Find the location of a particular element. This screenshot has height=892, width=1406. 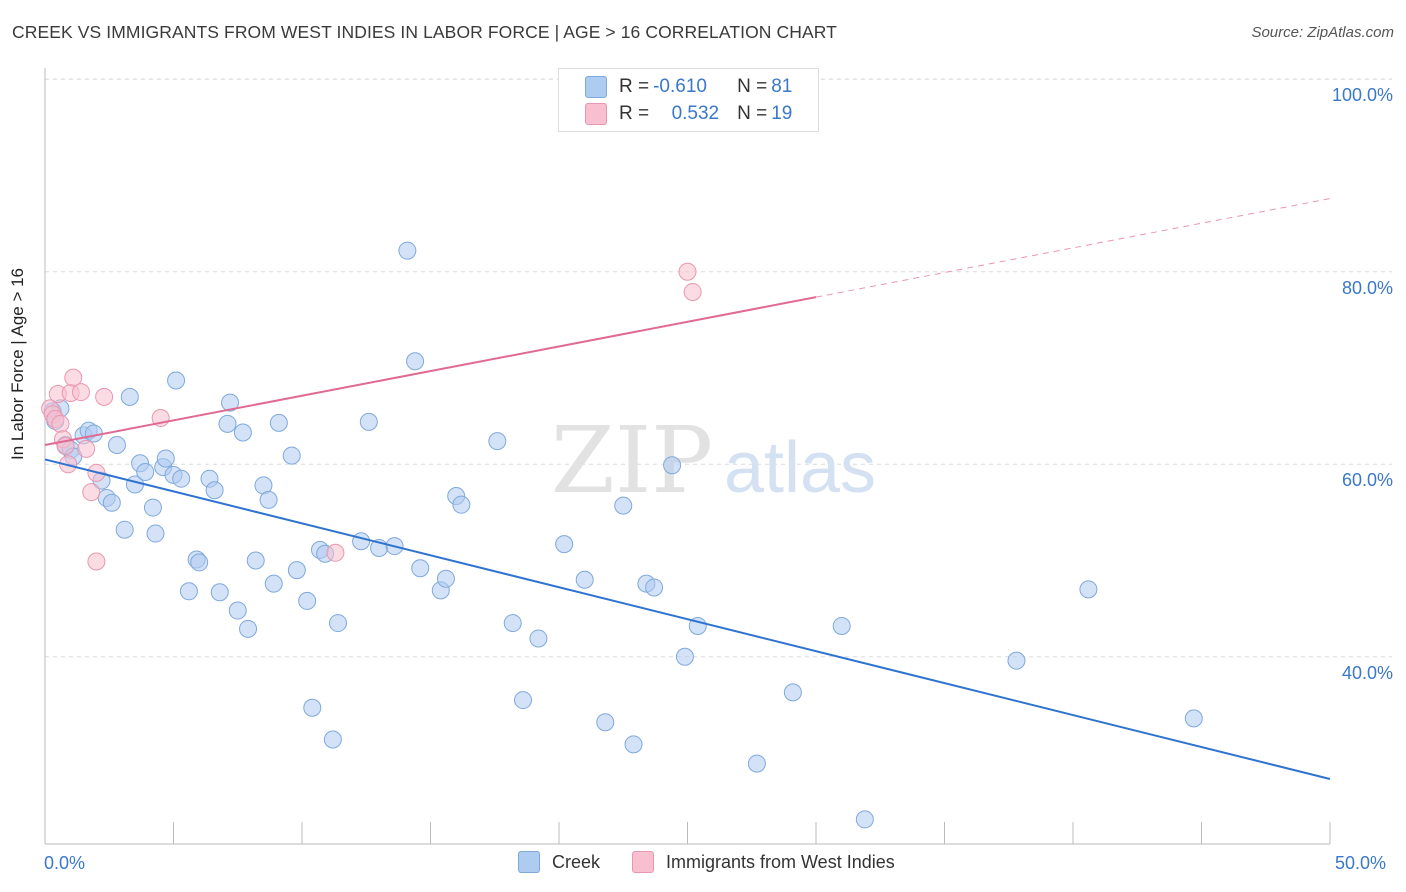

west-indies-swatch is located at coordinates (596, 114).